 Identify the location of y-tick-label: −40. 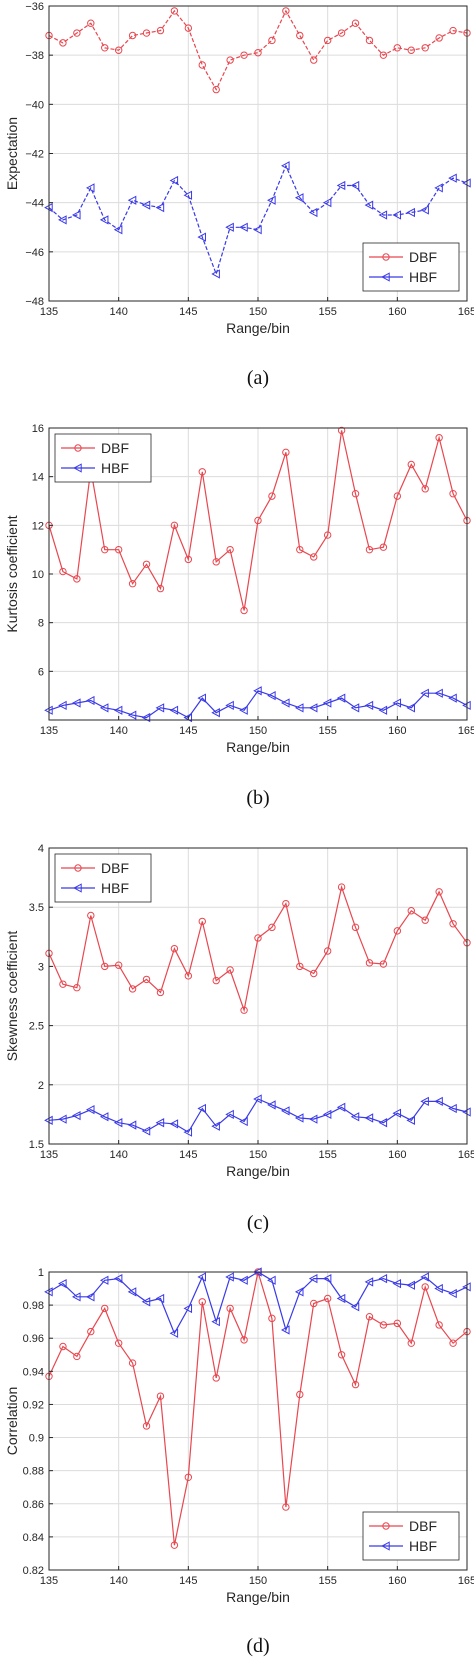
(34, 105).